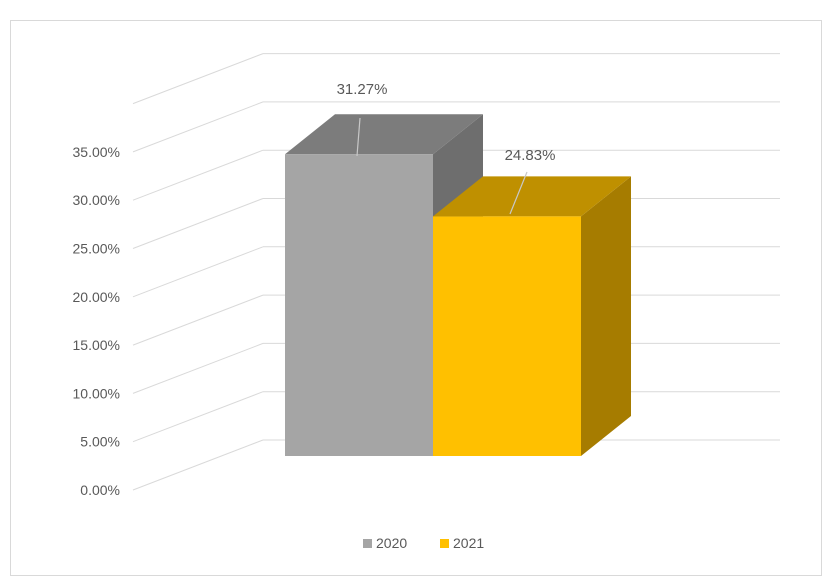 This screenshot has height=579, width=827. I want to click on bar-2021, so click(507, 336).